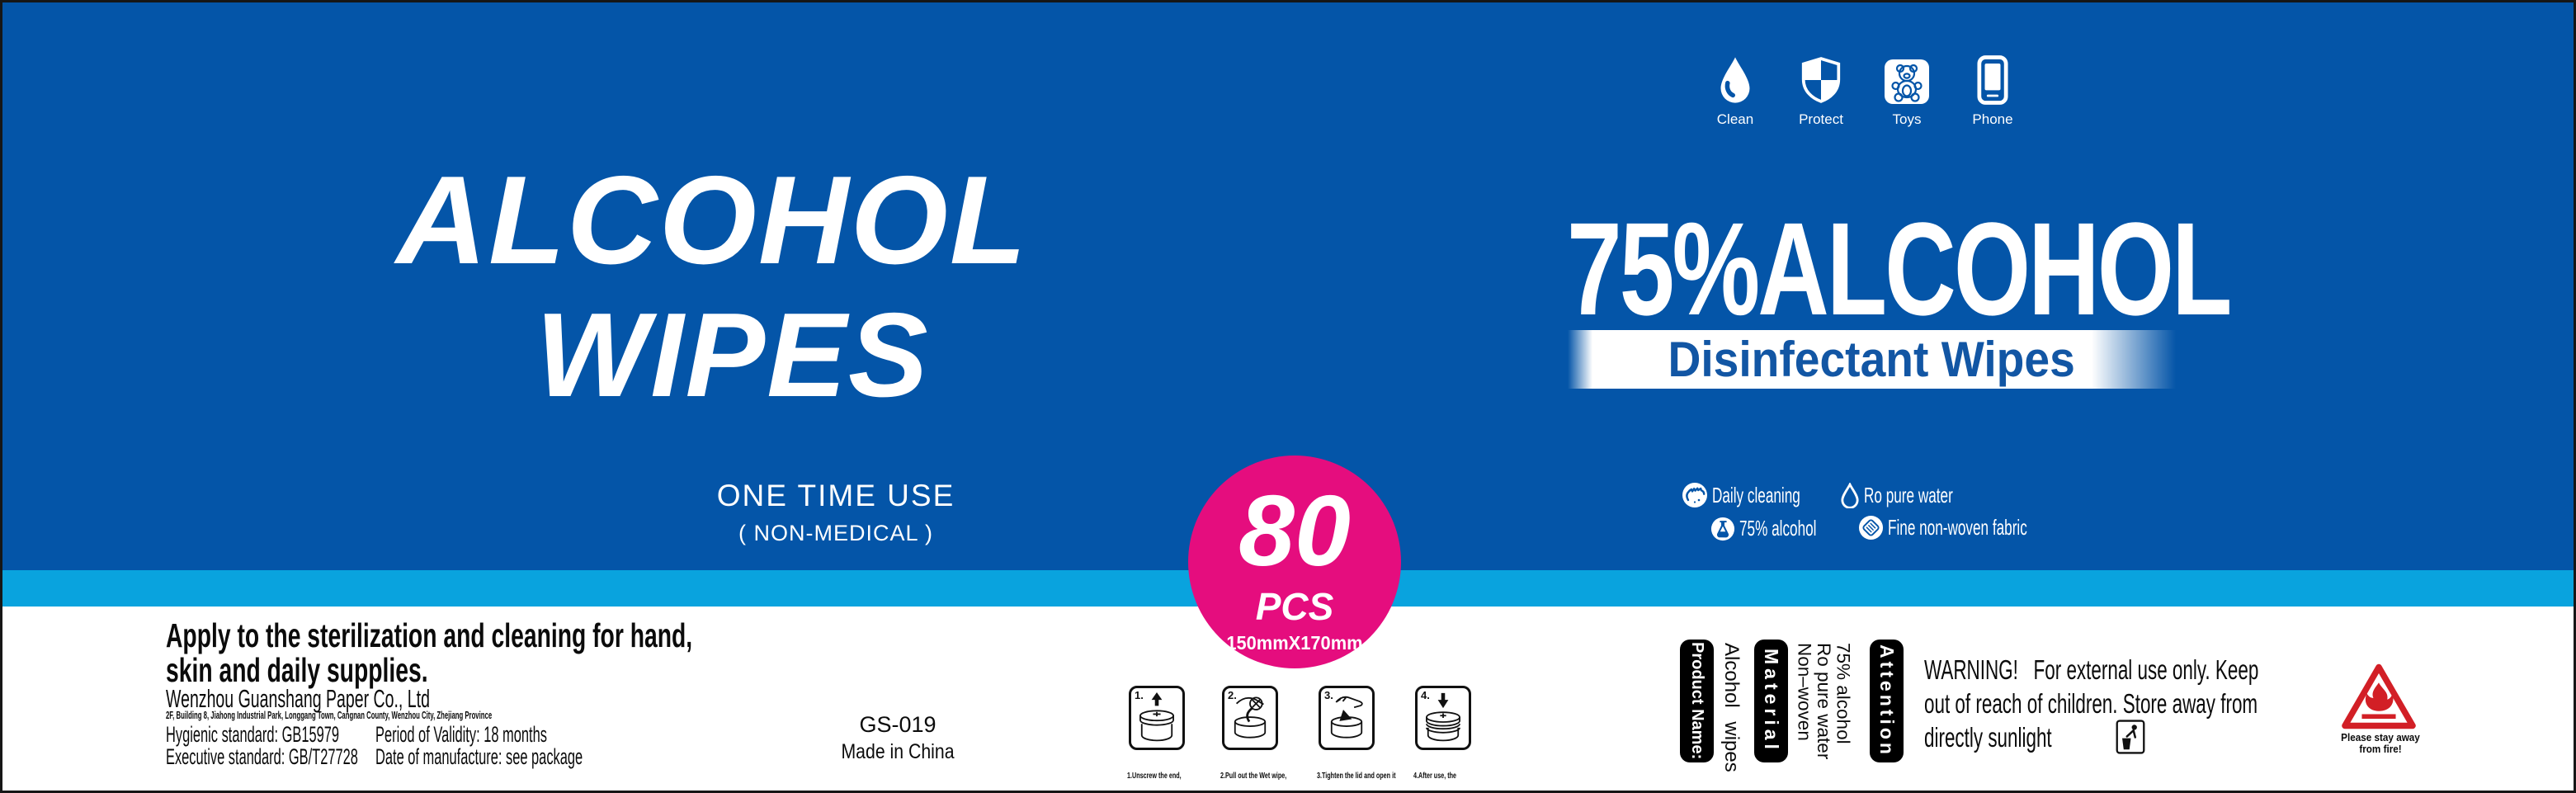 The image size is (2576, 793). I want to click on benefit-protect: Protect, so click(1821, 91).